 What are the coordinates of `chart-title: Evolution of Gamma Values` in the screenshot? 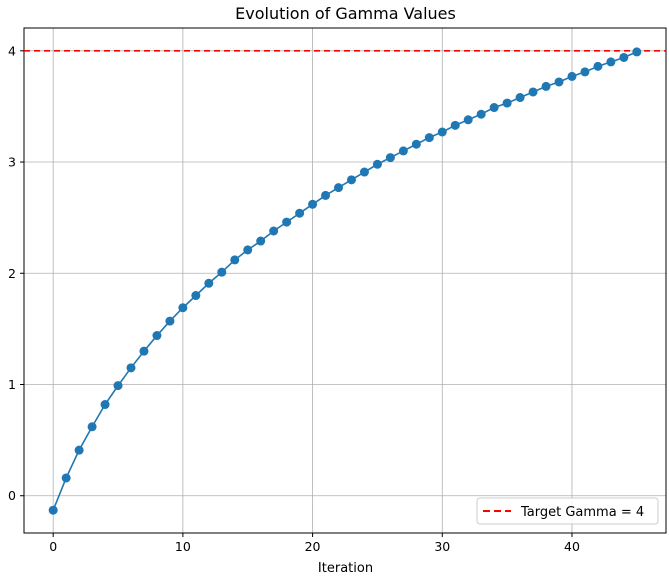 It's located at (345, 13).